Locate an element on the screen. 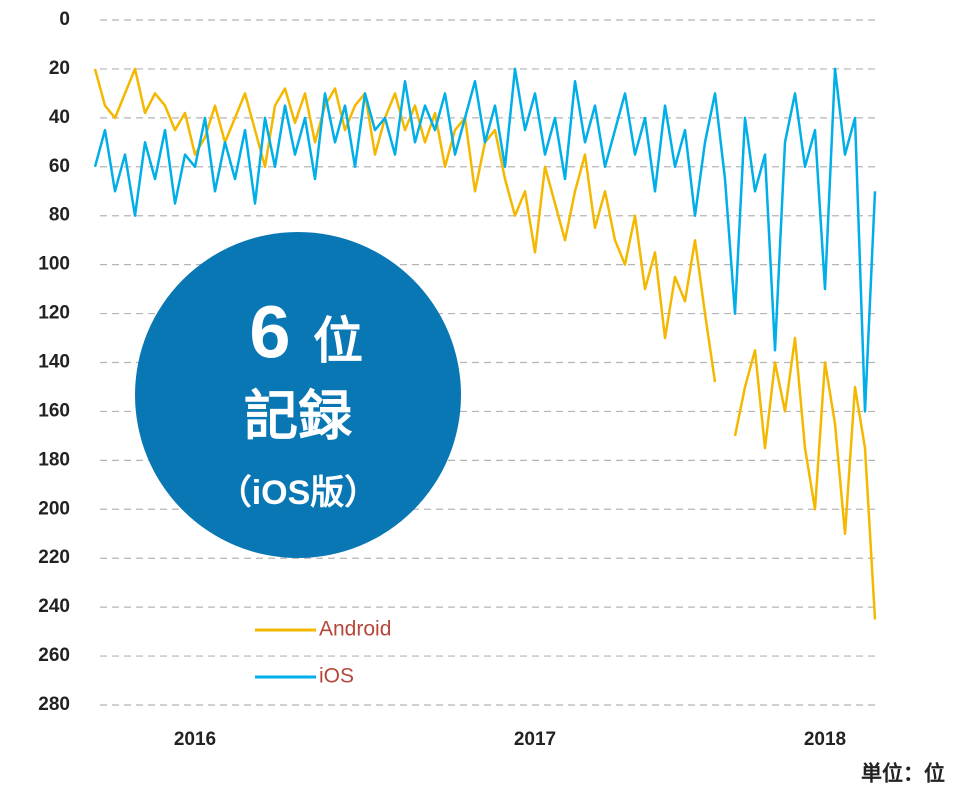 The image size is (969, 793). annotation: 位 is located at coordinates (338, 341).